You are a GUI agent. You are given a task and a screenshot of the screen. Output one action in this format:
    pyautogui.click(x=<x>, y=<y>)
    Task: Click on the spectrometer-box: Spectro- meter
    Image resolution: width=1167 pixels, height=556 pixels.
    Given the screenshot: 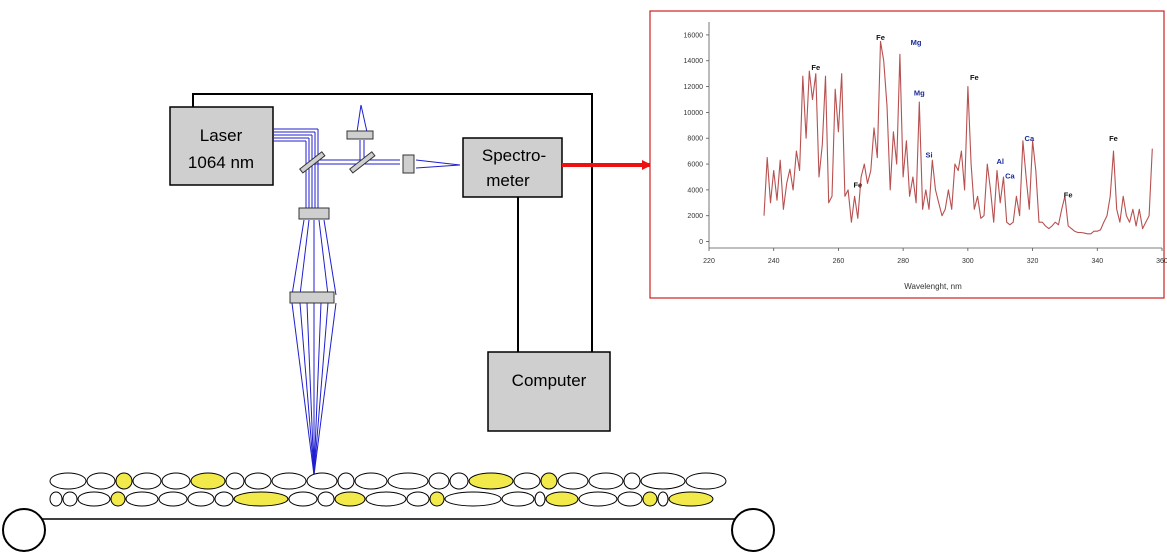 What is the action you would take?
    pyautogui.click(x=512, y=167)
    